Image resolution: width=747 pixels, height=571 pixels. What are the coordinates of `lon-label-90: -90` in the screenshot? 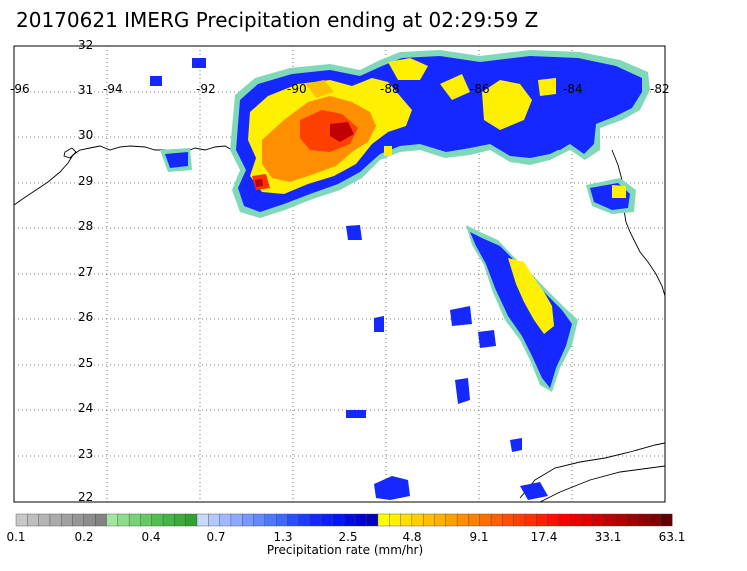 It's located at (297, 89).